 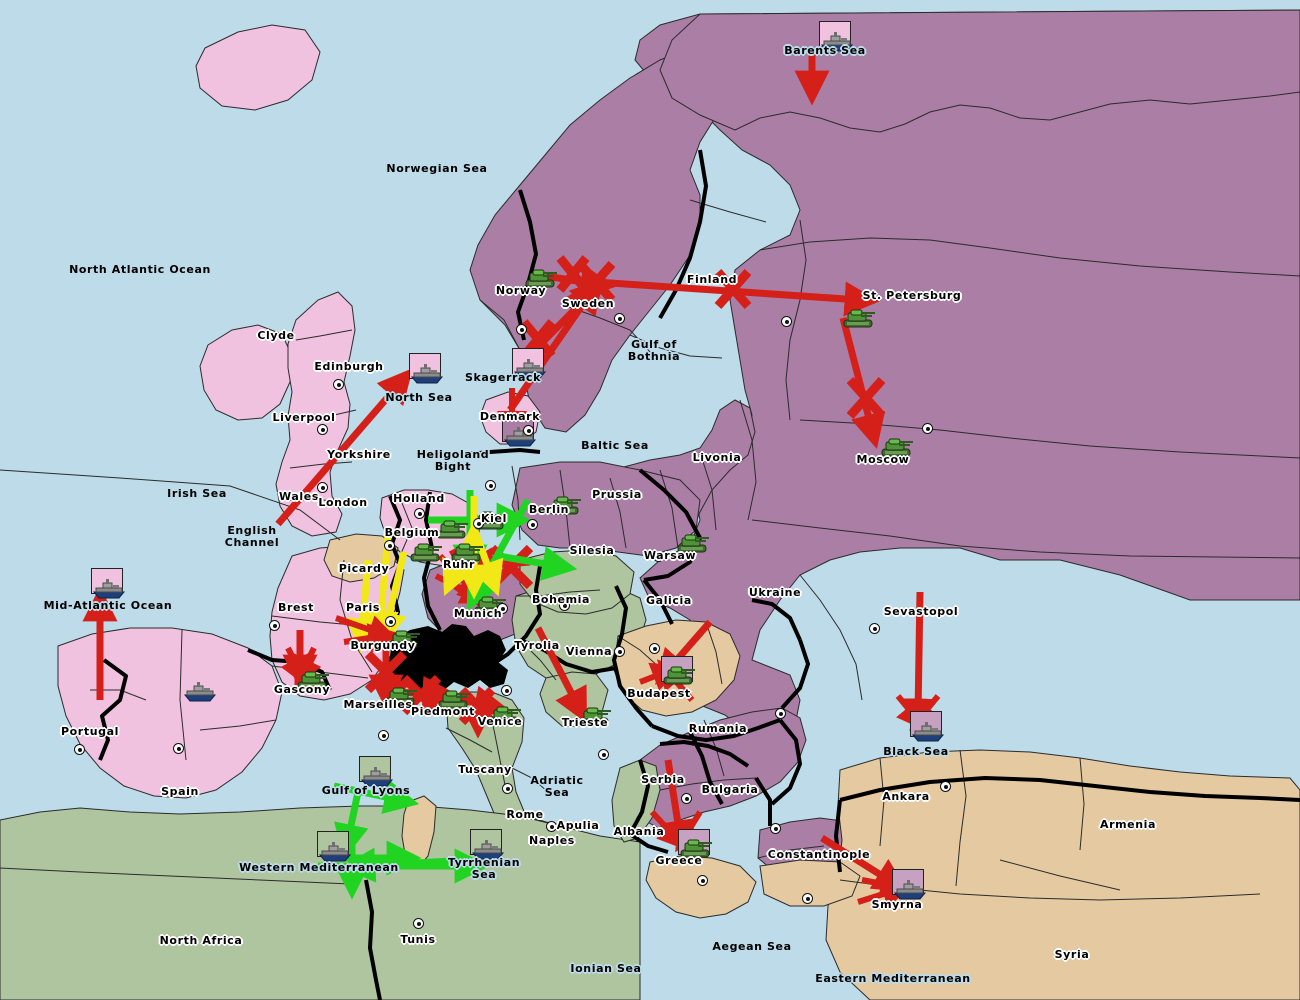 I want to click on order-stp-to-moscow, so click(x=862, y=383).